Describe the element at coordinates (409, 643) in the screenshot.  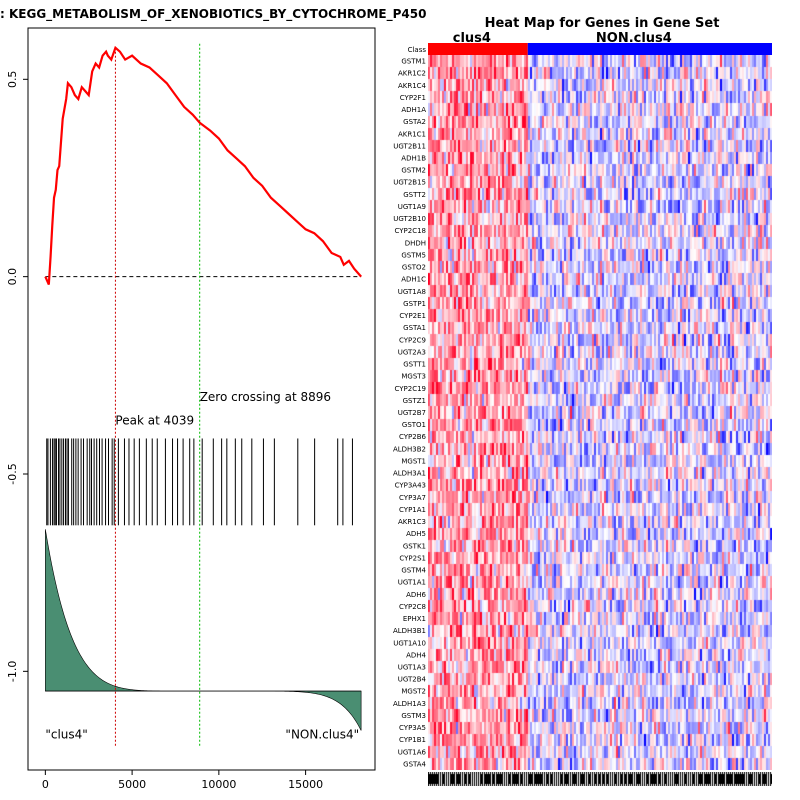
I see `gene-label: UGT1A10` at that location.